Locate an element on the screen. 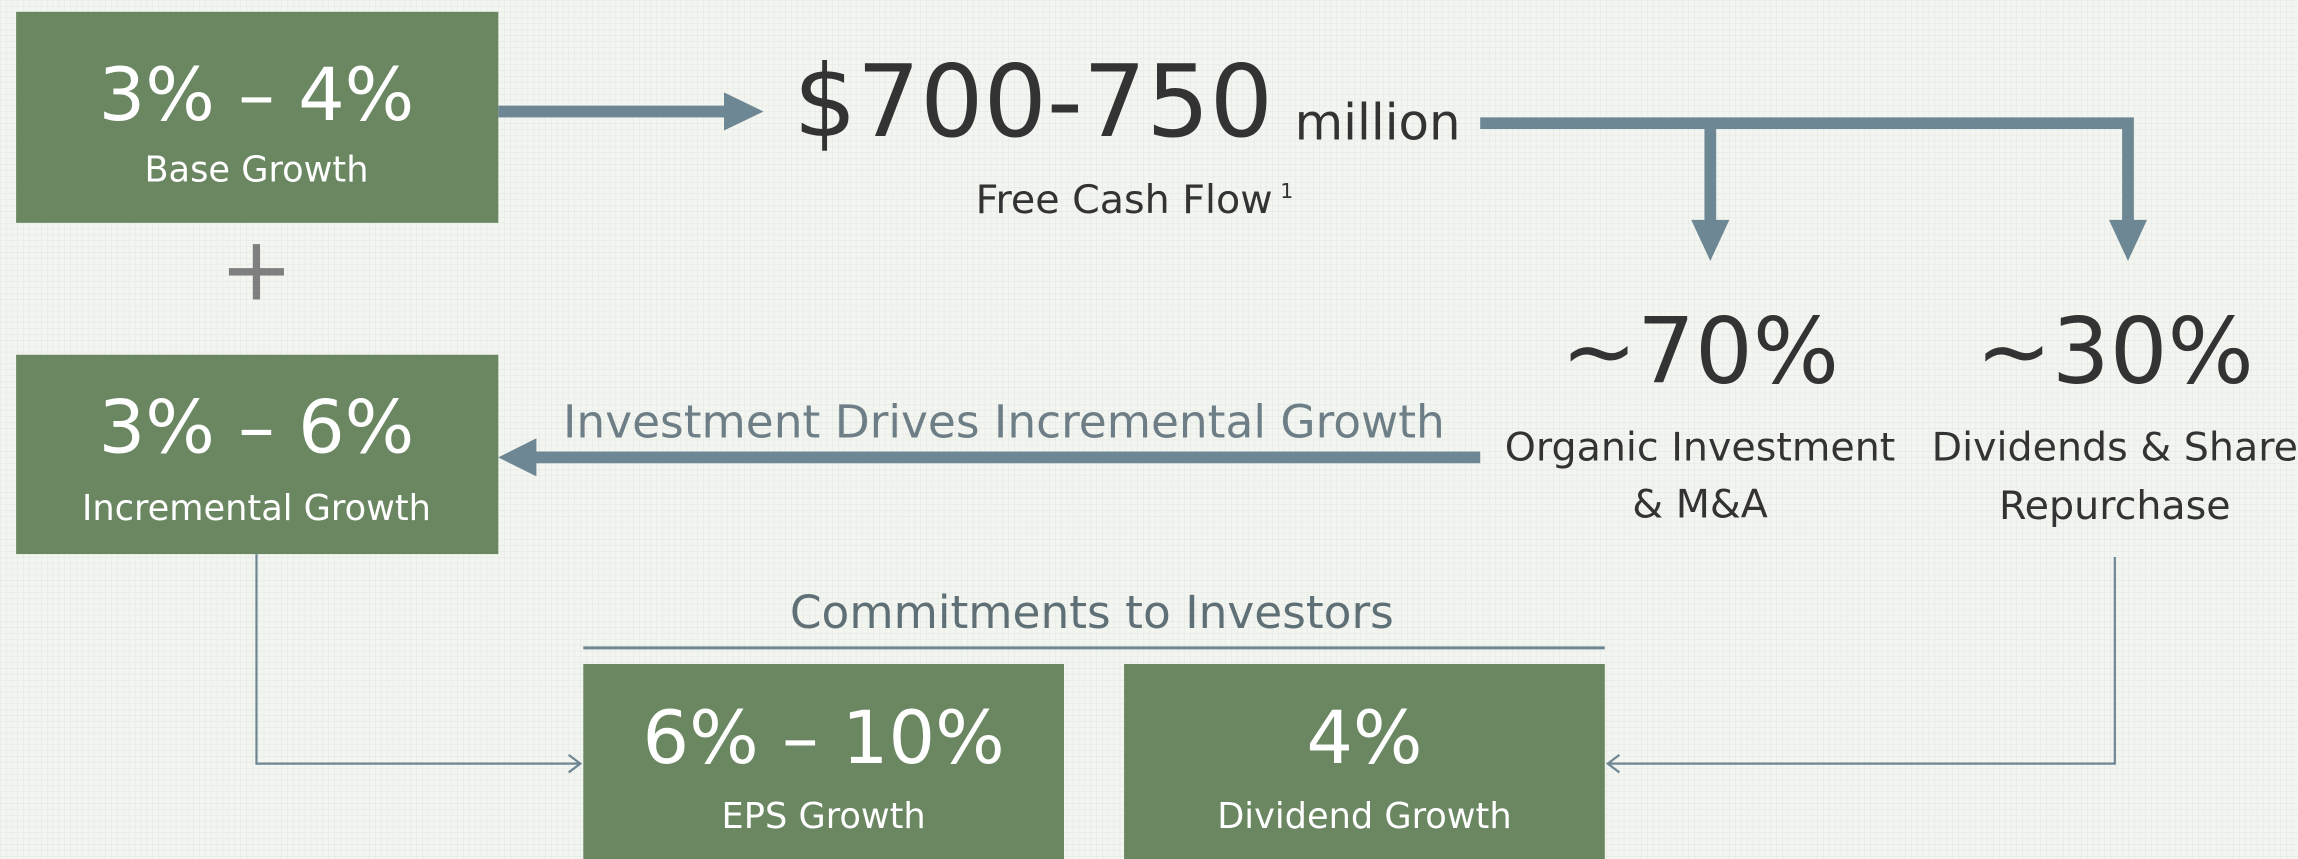 Image resolution: width=2298 pixels, height=859 pixels. allocation-label: Dividends & Share is located at coordinates (2115, 448).